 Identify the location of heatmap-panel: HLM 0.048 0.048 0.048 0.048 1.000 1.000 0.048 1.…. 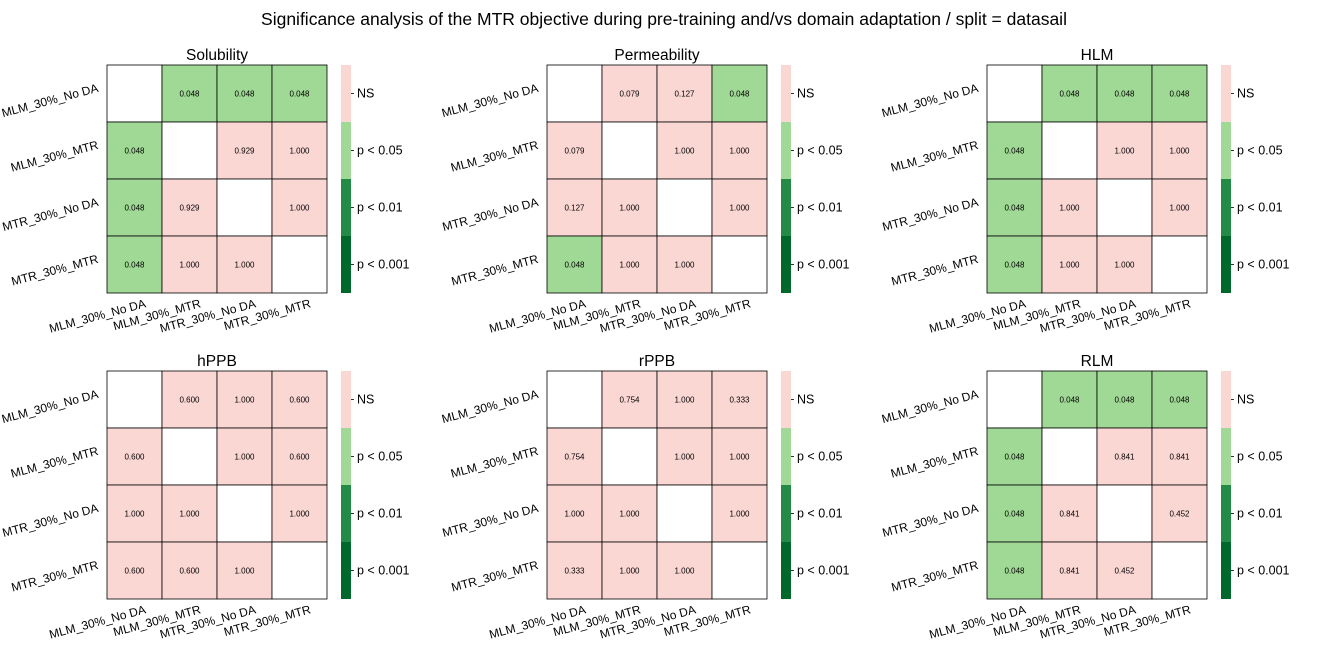
(1084, 191).